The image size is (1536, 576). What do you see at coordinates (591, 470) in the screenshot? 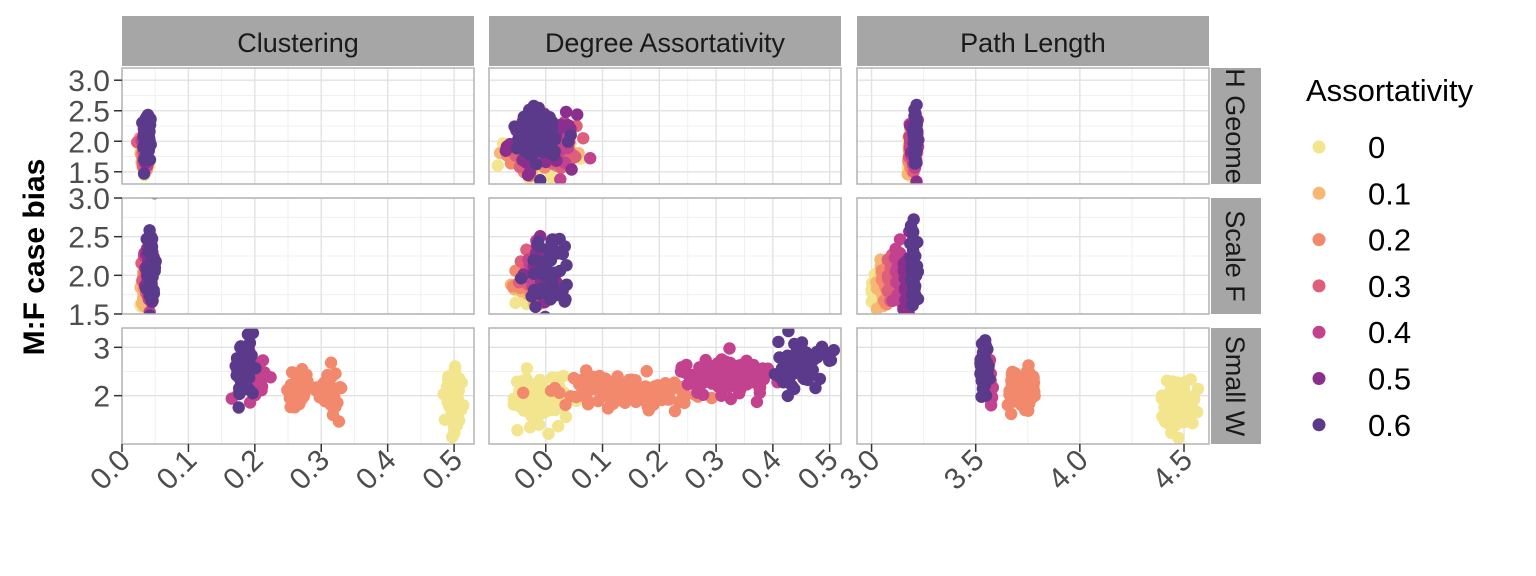
I see `x-tick-label: 0.1` at bounding box center [591, 470].